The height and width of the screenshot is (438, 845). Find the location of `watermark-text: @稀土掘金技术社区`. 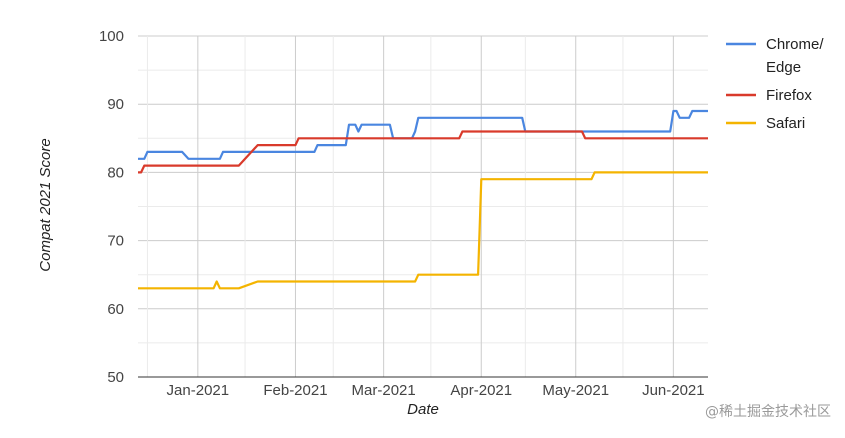

watermark-text: @稀土掘金技术社区 is located at coordinates (768, 412).